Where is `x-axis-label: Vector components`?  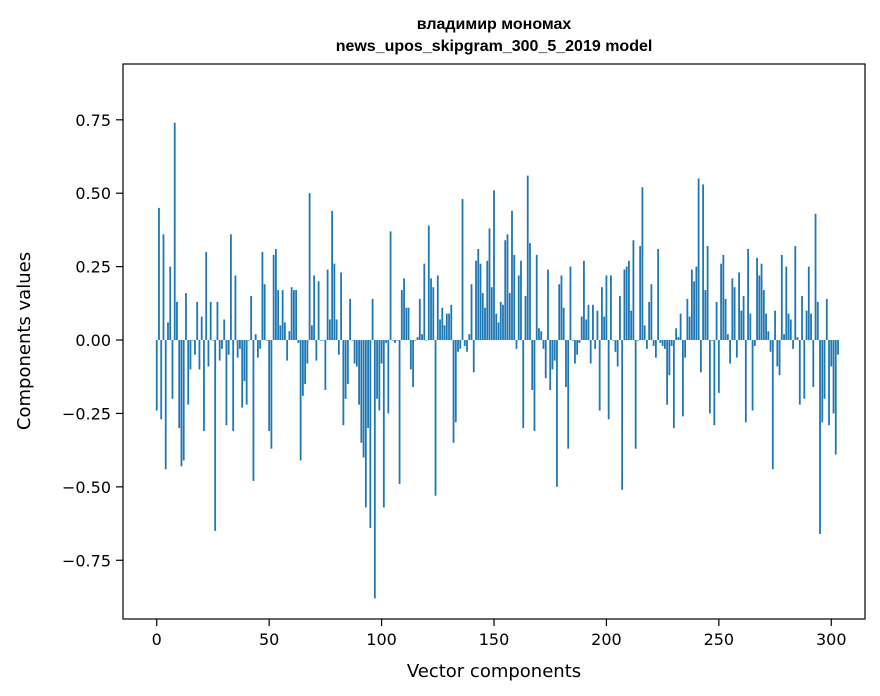 x-axis-label: Vector components is located at coordinates (494, 671).